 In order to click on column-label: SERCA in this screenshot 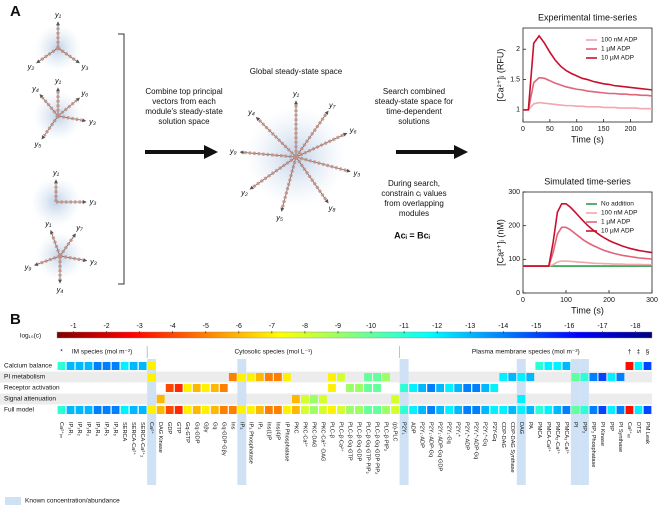, I will do `click(124, 432)`.